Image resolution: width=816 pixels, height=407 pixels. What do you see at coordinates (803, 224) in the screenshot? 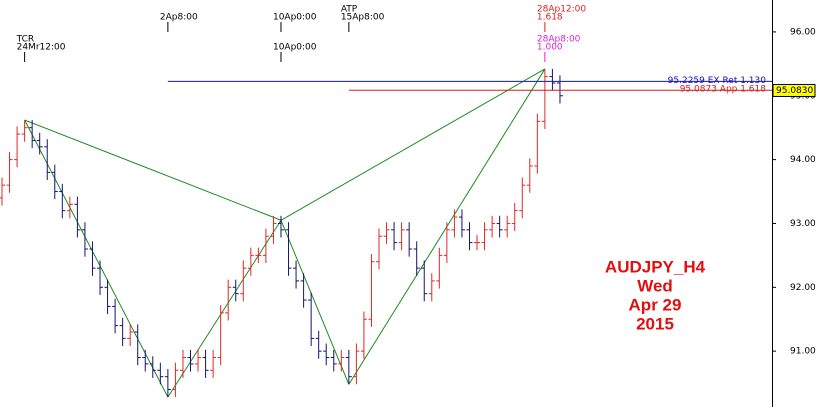
I see `y-tick-label: 93.0000` at bounding box center [803, 224].